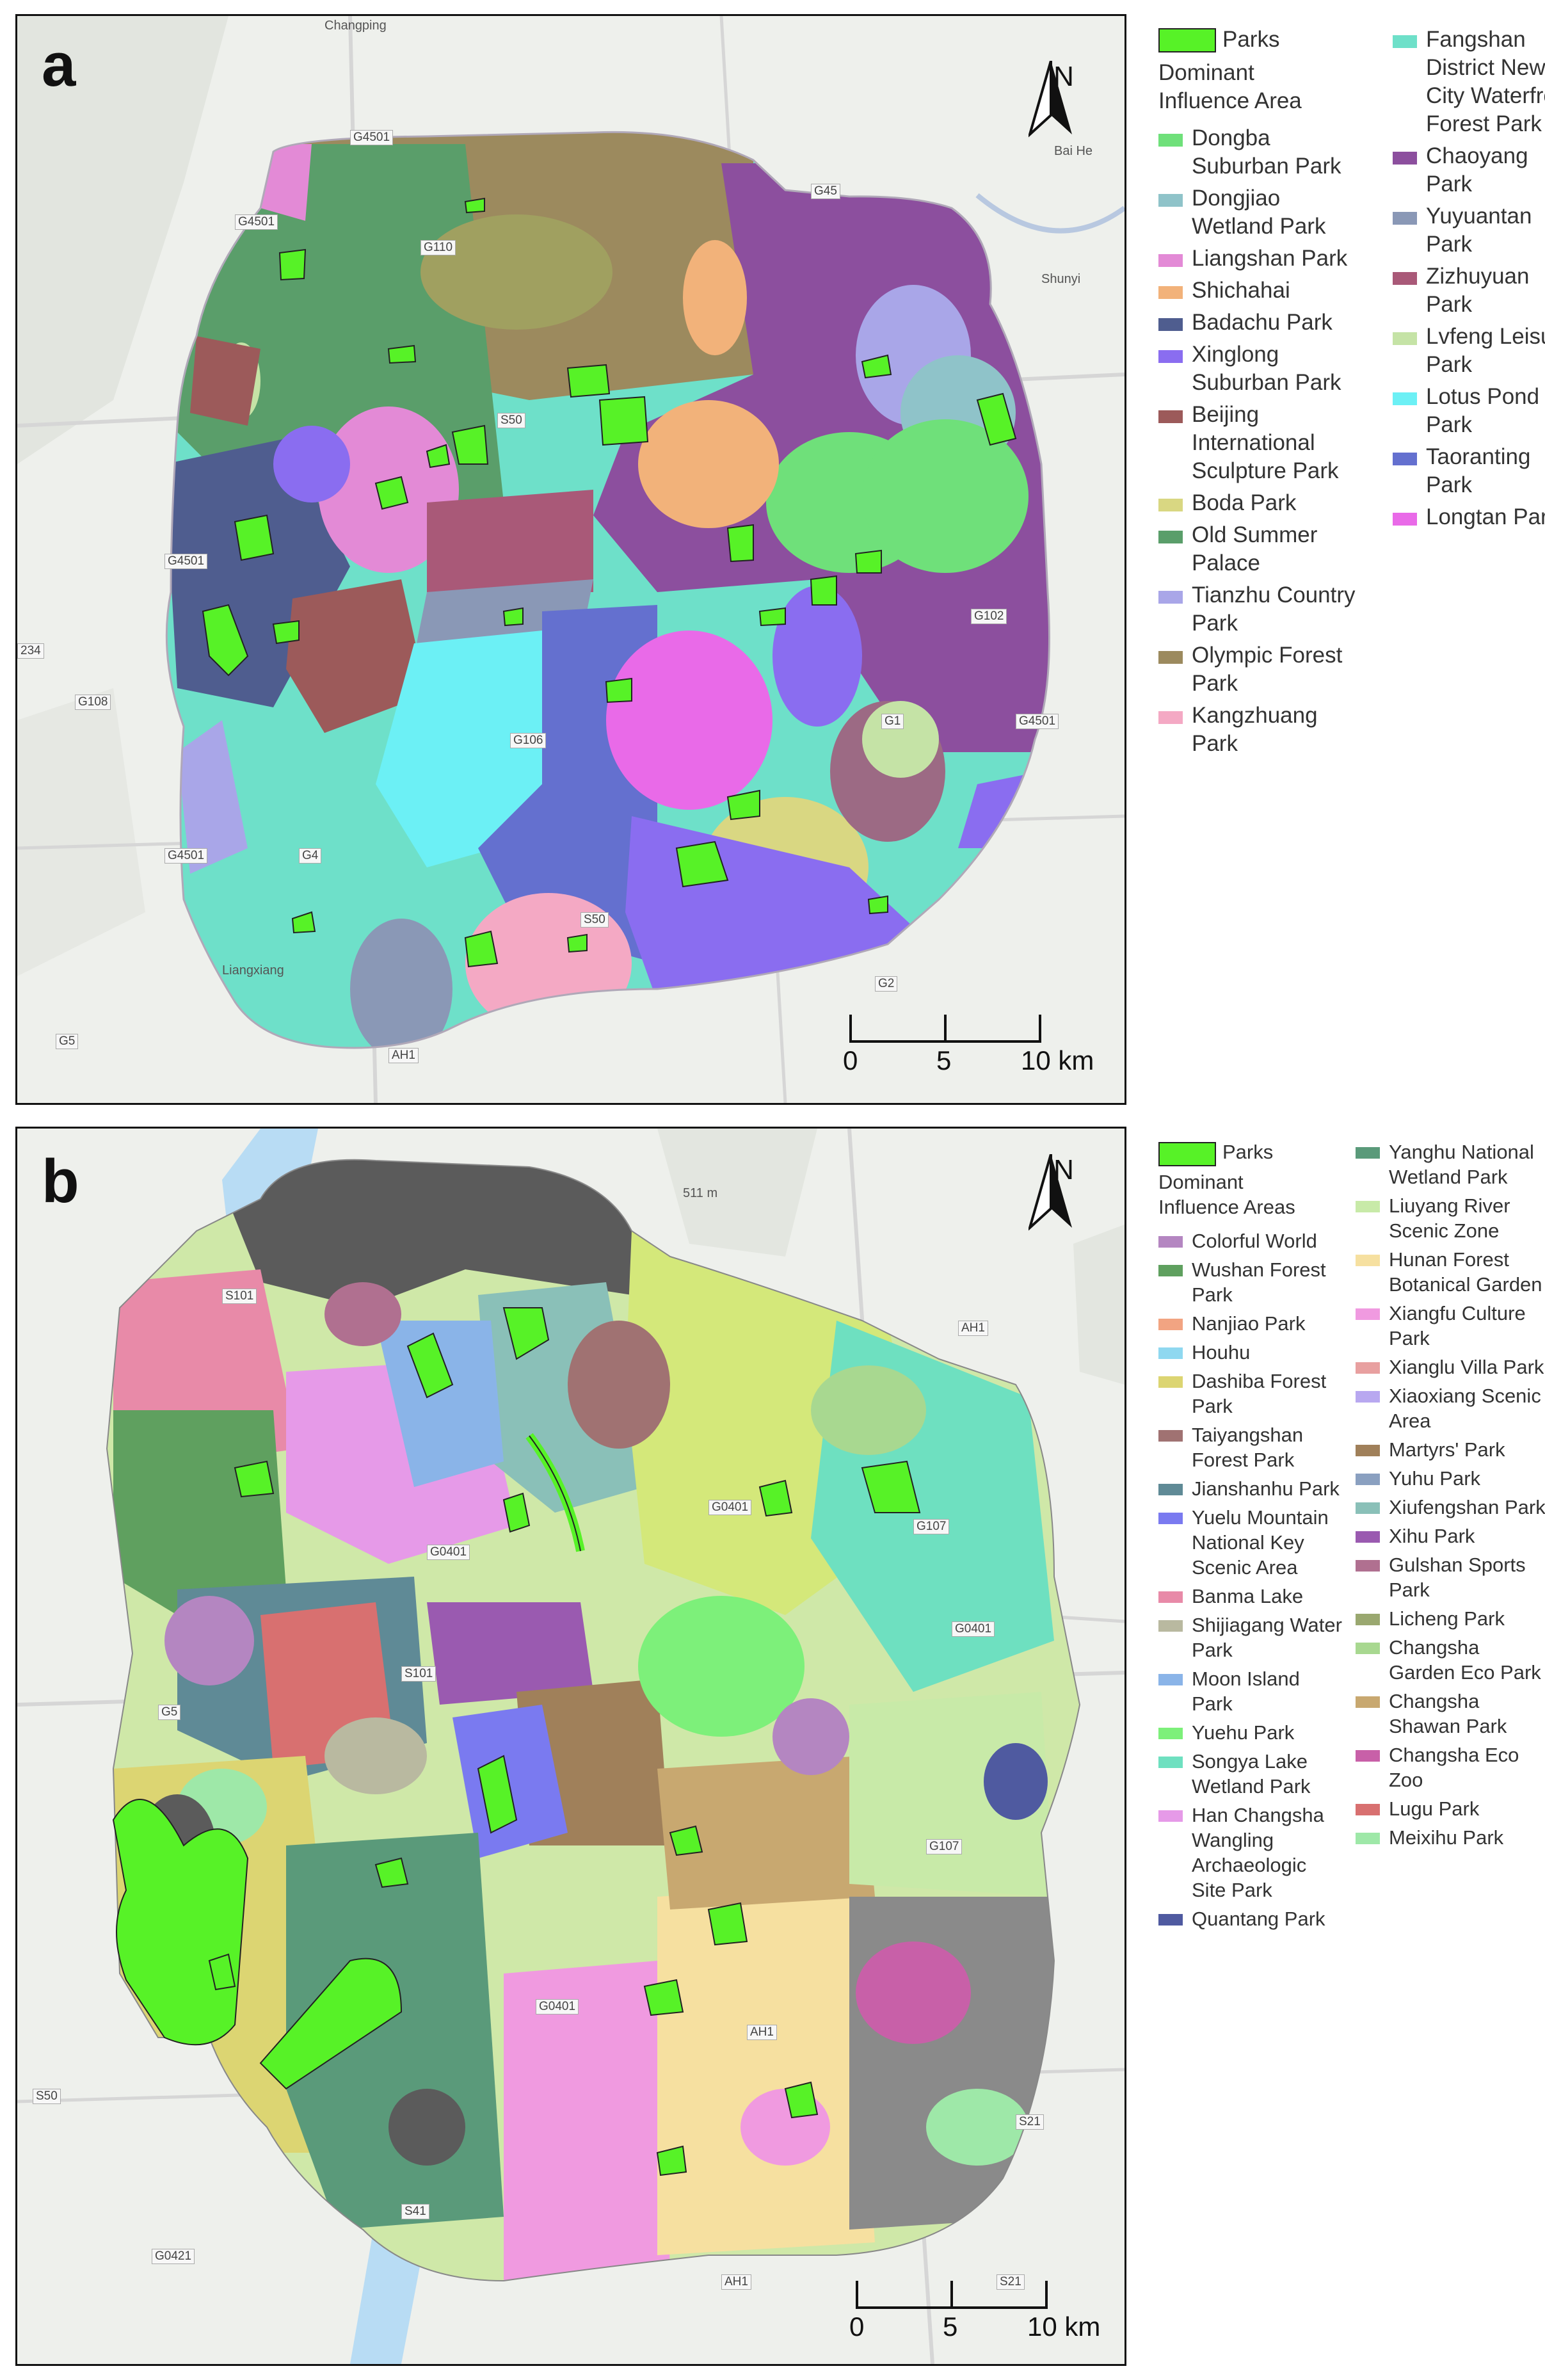 This screenshot has width=1545, height=2380. Describe the element at coordinates (212, 797) in the screenshot. I see `zone-tianzhu-west` at that location.